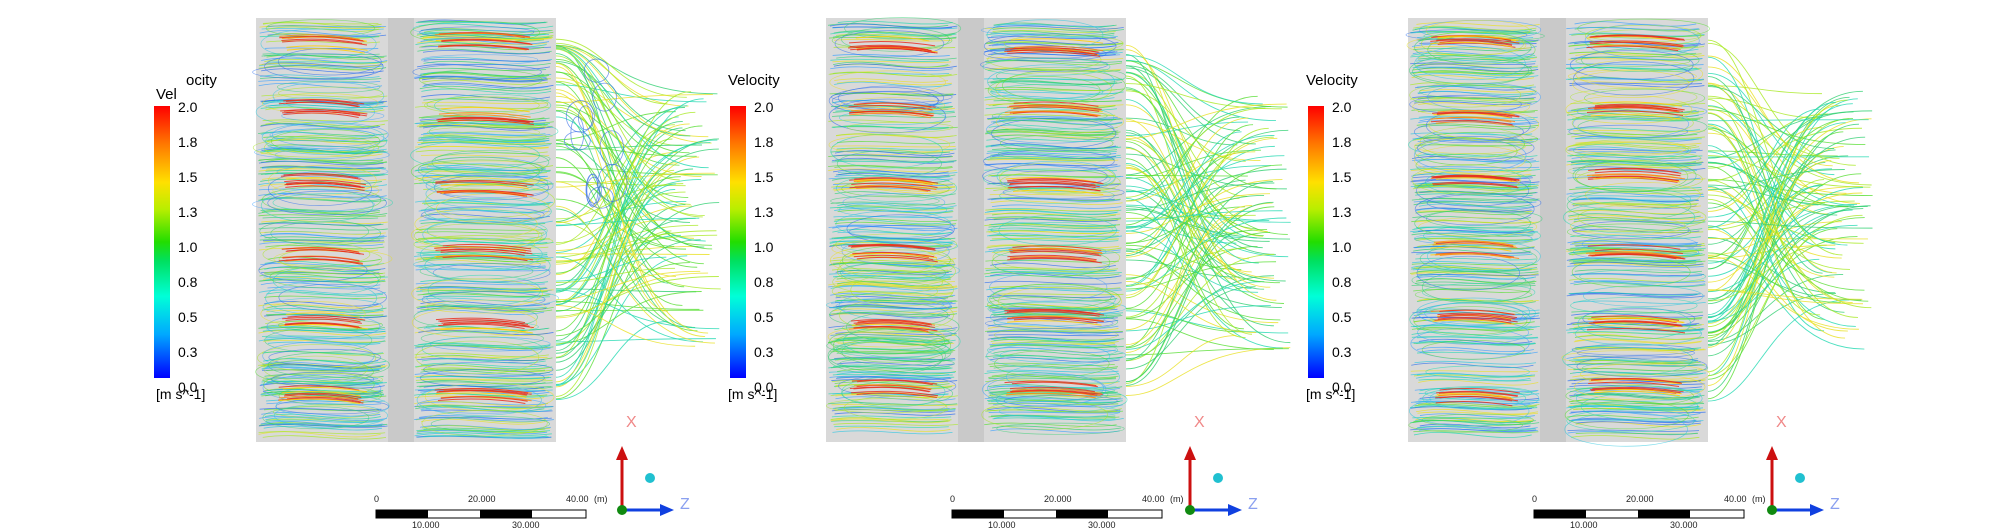 This screenshot has width=2008, height=532. What do you see at coordinates (201, 80) in the screenshot?
I see `legend-title-part: ocity` at bounding box center [201, 80].